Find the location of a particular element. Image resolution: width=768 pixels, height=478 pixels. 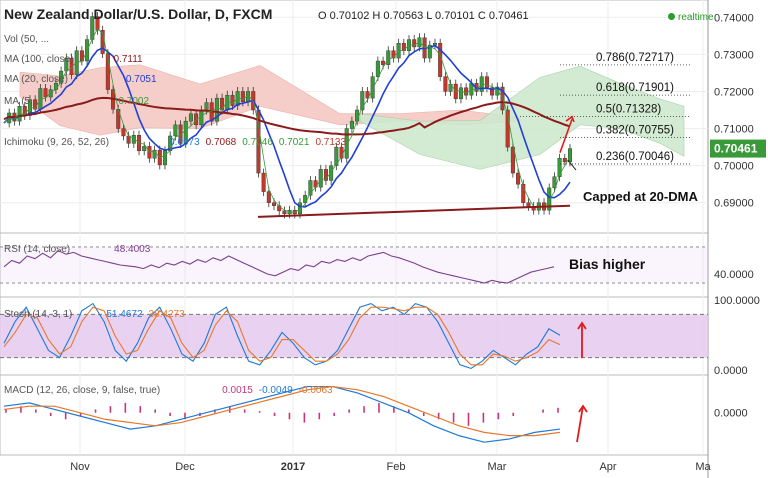

support-trendline is located at coordinates (414, 211).